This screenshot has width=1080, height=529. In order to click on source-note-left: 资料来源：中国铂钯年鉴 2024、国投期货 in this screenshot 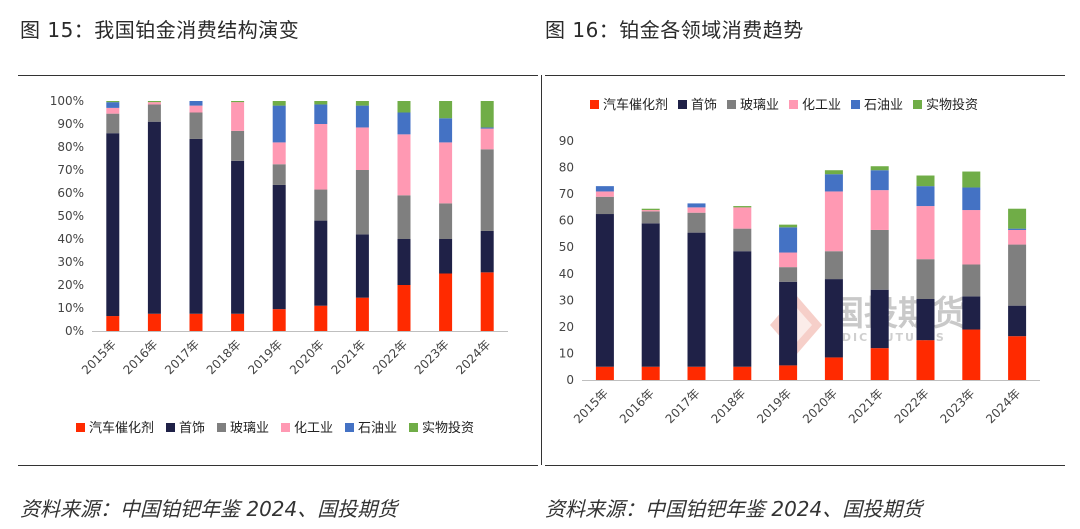, I will do `click(209, 509)`.